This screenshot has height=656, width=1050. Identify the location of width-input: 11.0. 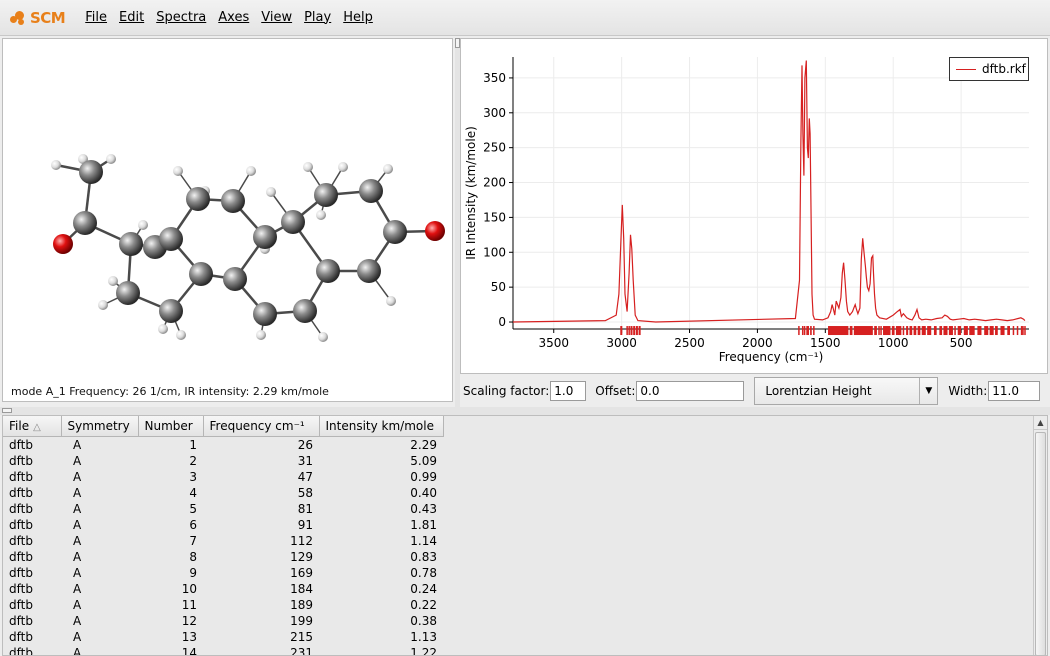
(1014, 391).